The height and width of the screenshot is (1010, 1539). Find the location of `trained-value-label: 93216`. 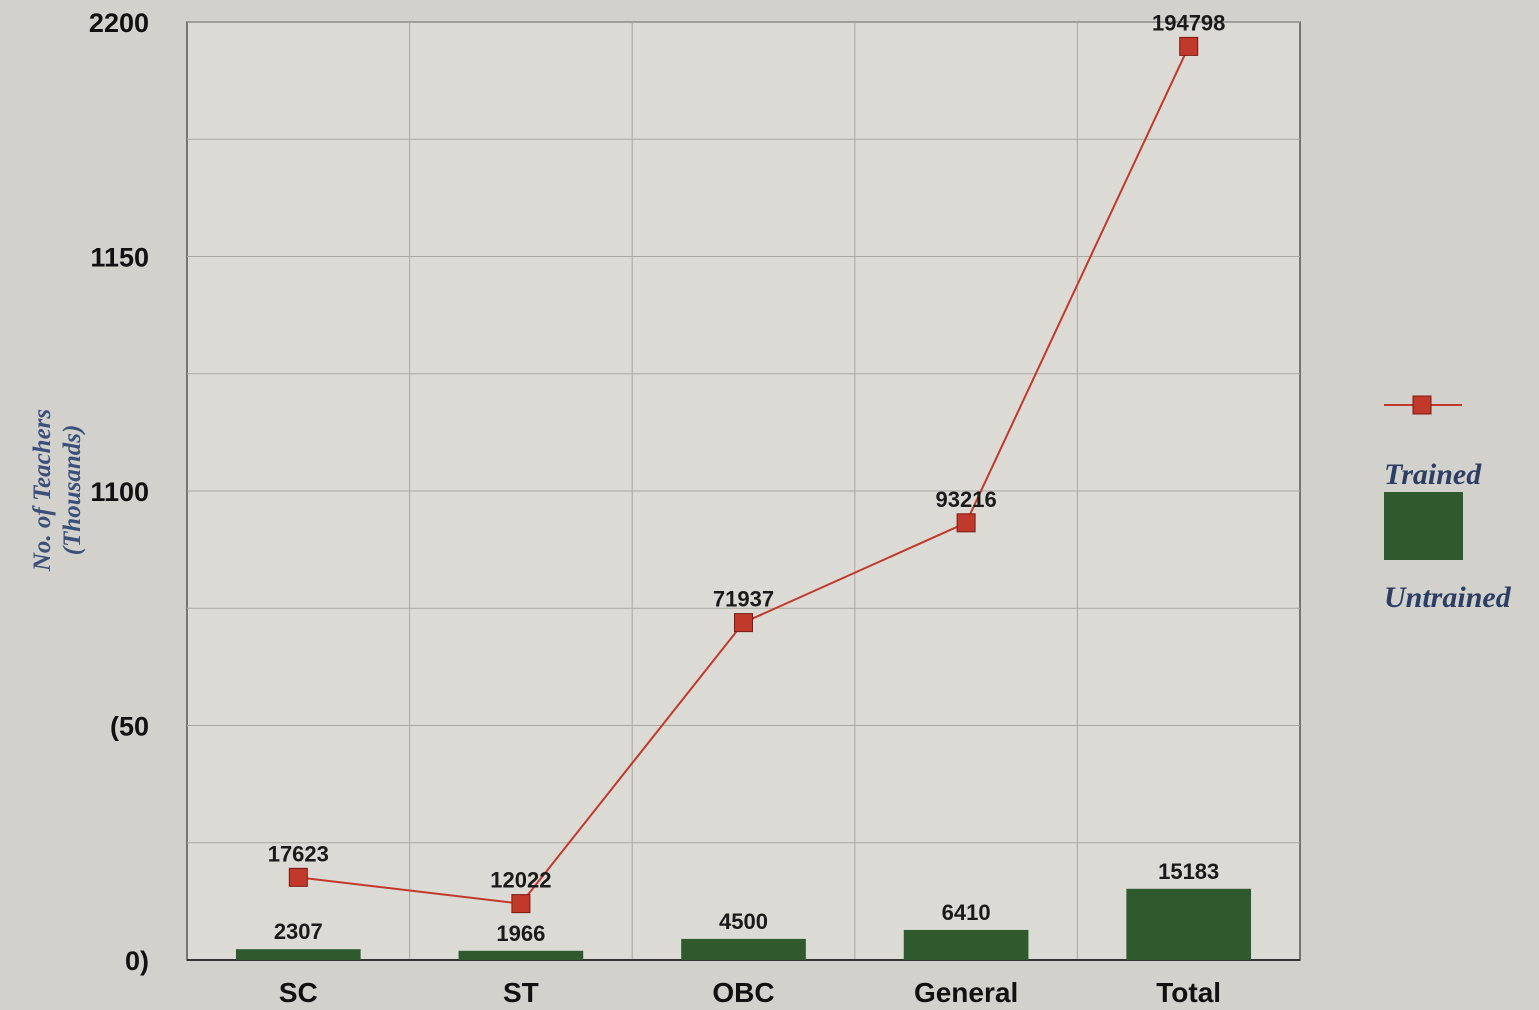

trained-value-label: 93216 is located at coordinates (966, 499).